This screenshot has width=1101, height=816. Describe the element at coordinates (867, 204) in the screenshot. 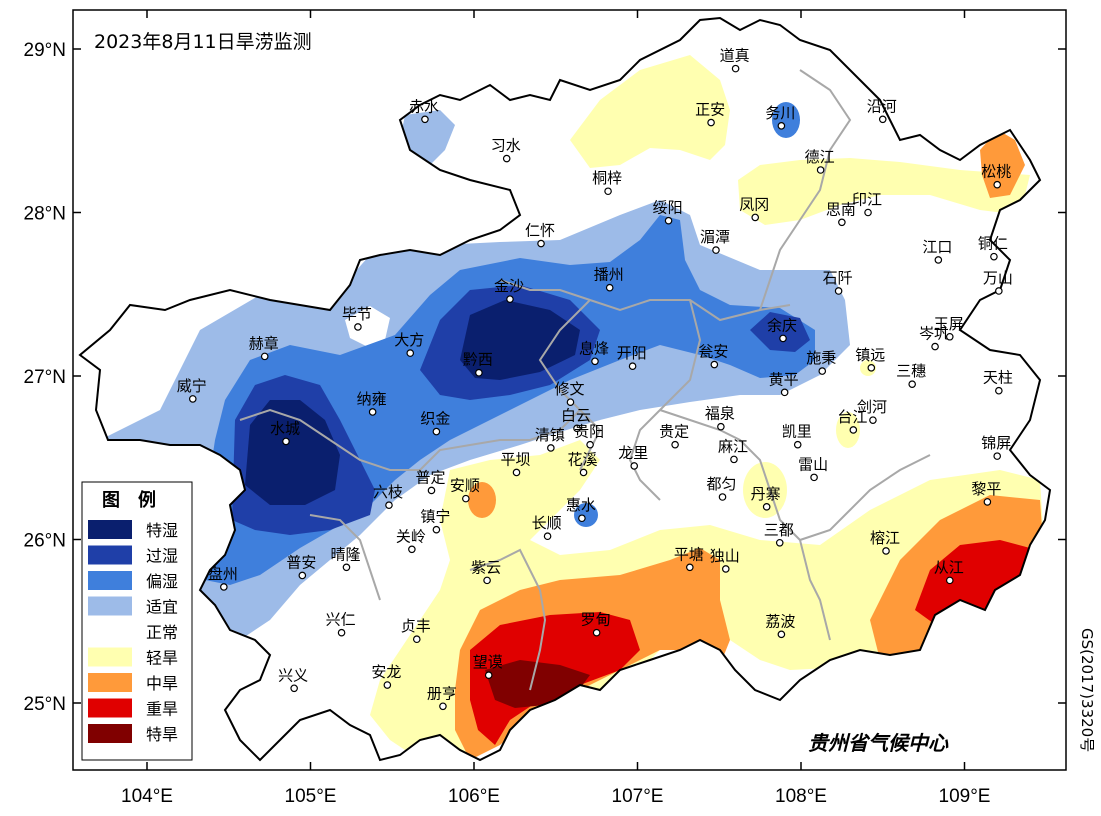

I see `station-marker: 印江` at that location.